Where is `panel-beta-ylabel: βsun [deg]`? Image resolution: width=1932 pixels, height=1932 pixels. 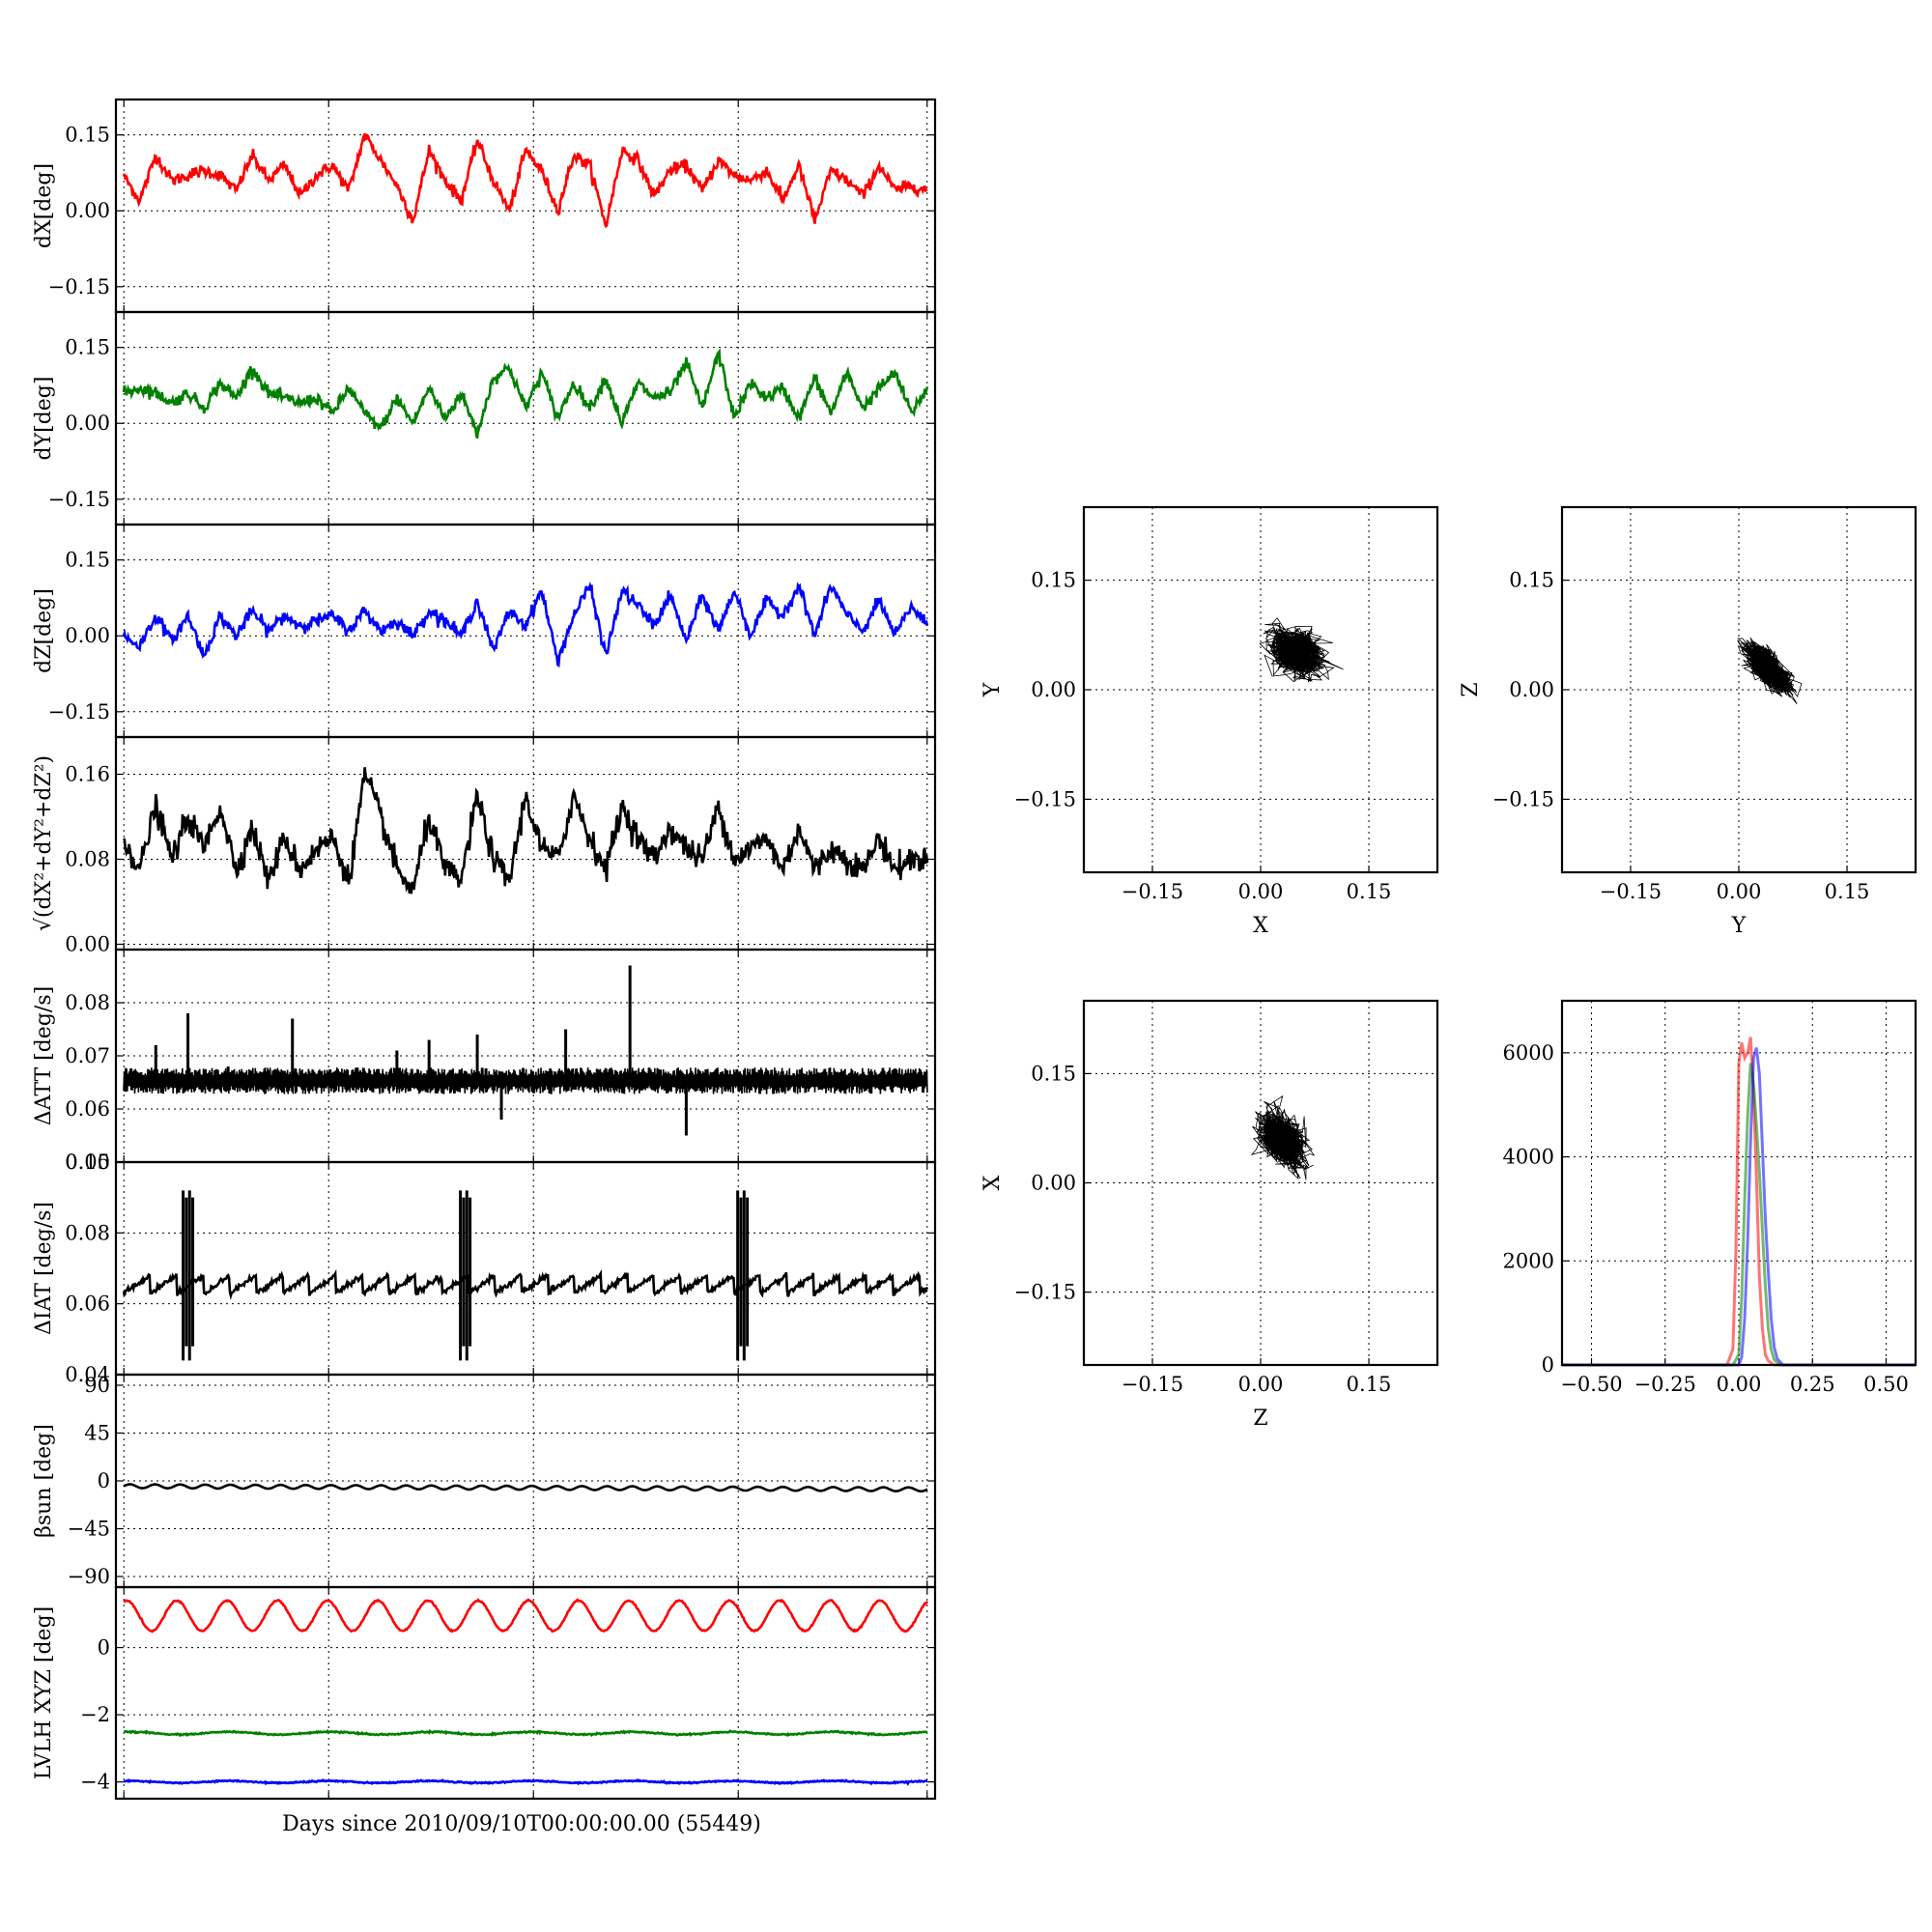 panel-beta-ylabel: βsun [deg] is located at coordinates (44, 1481).